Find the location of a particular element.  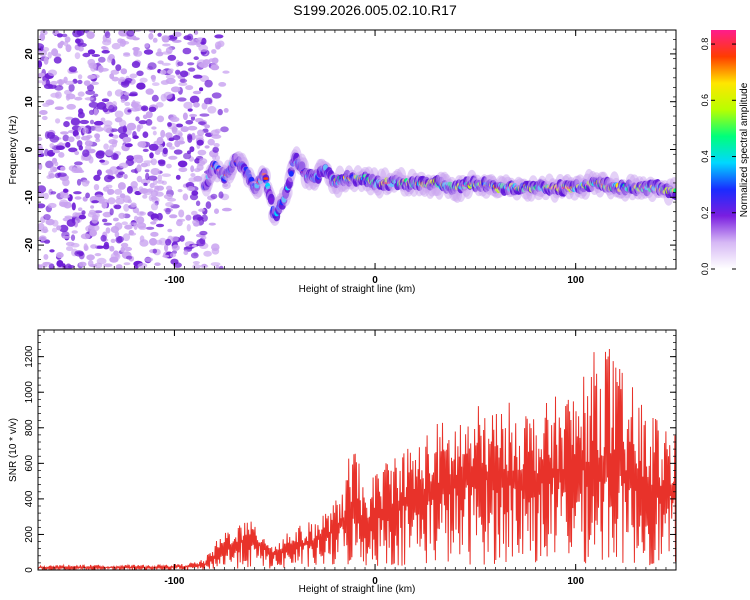

snr-y-tick-label: 800 is located at coordinates (29, 427).